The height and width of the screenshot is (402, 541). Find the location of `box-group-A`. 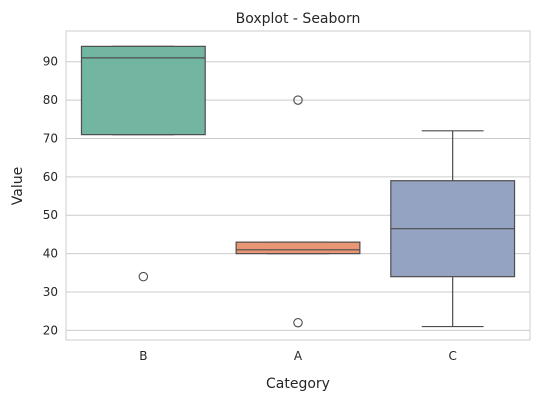

box-group-A is located at coordinates (298, 211).